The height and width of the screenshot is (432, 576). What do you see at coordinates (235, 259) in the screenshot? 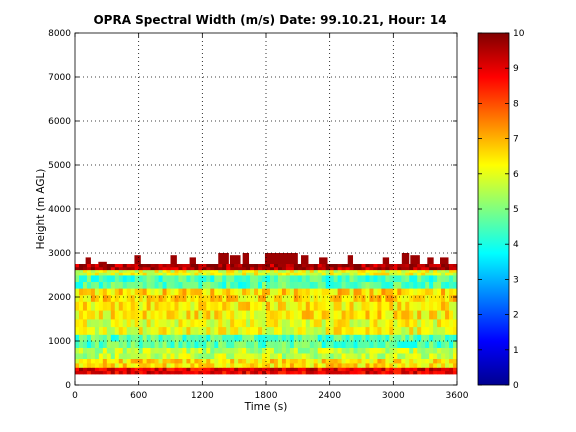
I see `heat-spike` at bounding box center [235, 259].